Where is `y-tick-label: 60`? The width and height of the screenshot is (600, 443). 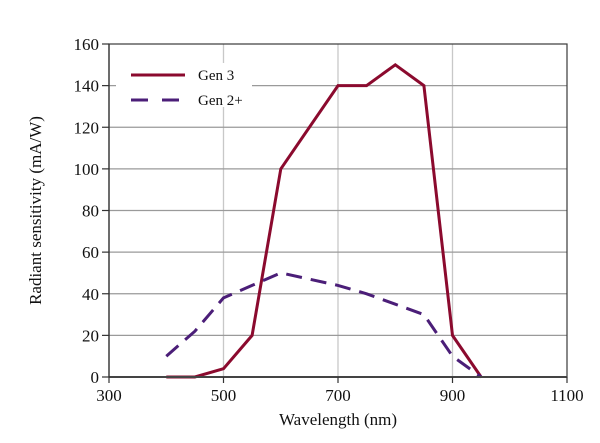
y-tick-label: 60 is located at coordinates (90, 252).